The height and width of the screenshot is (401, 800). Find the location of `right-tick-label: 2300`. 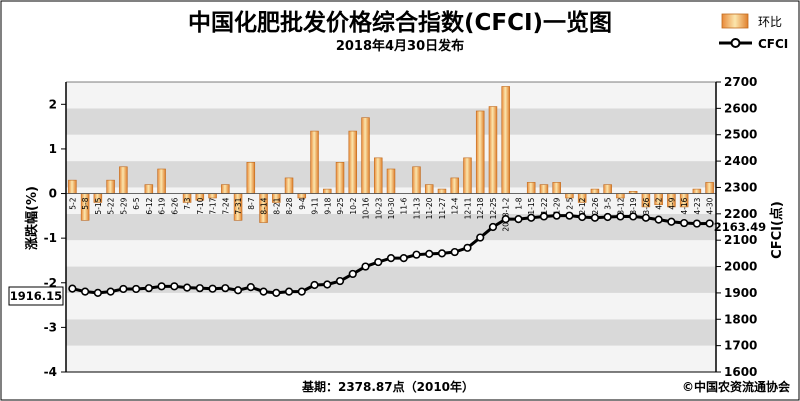

right-tick-label: 2300 is located at coordinates (740, 187).